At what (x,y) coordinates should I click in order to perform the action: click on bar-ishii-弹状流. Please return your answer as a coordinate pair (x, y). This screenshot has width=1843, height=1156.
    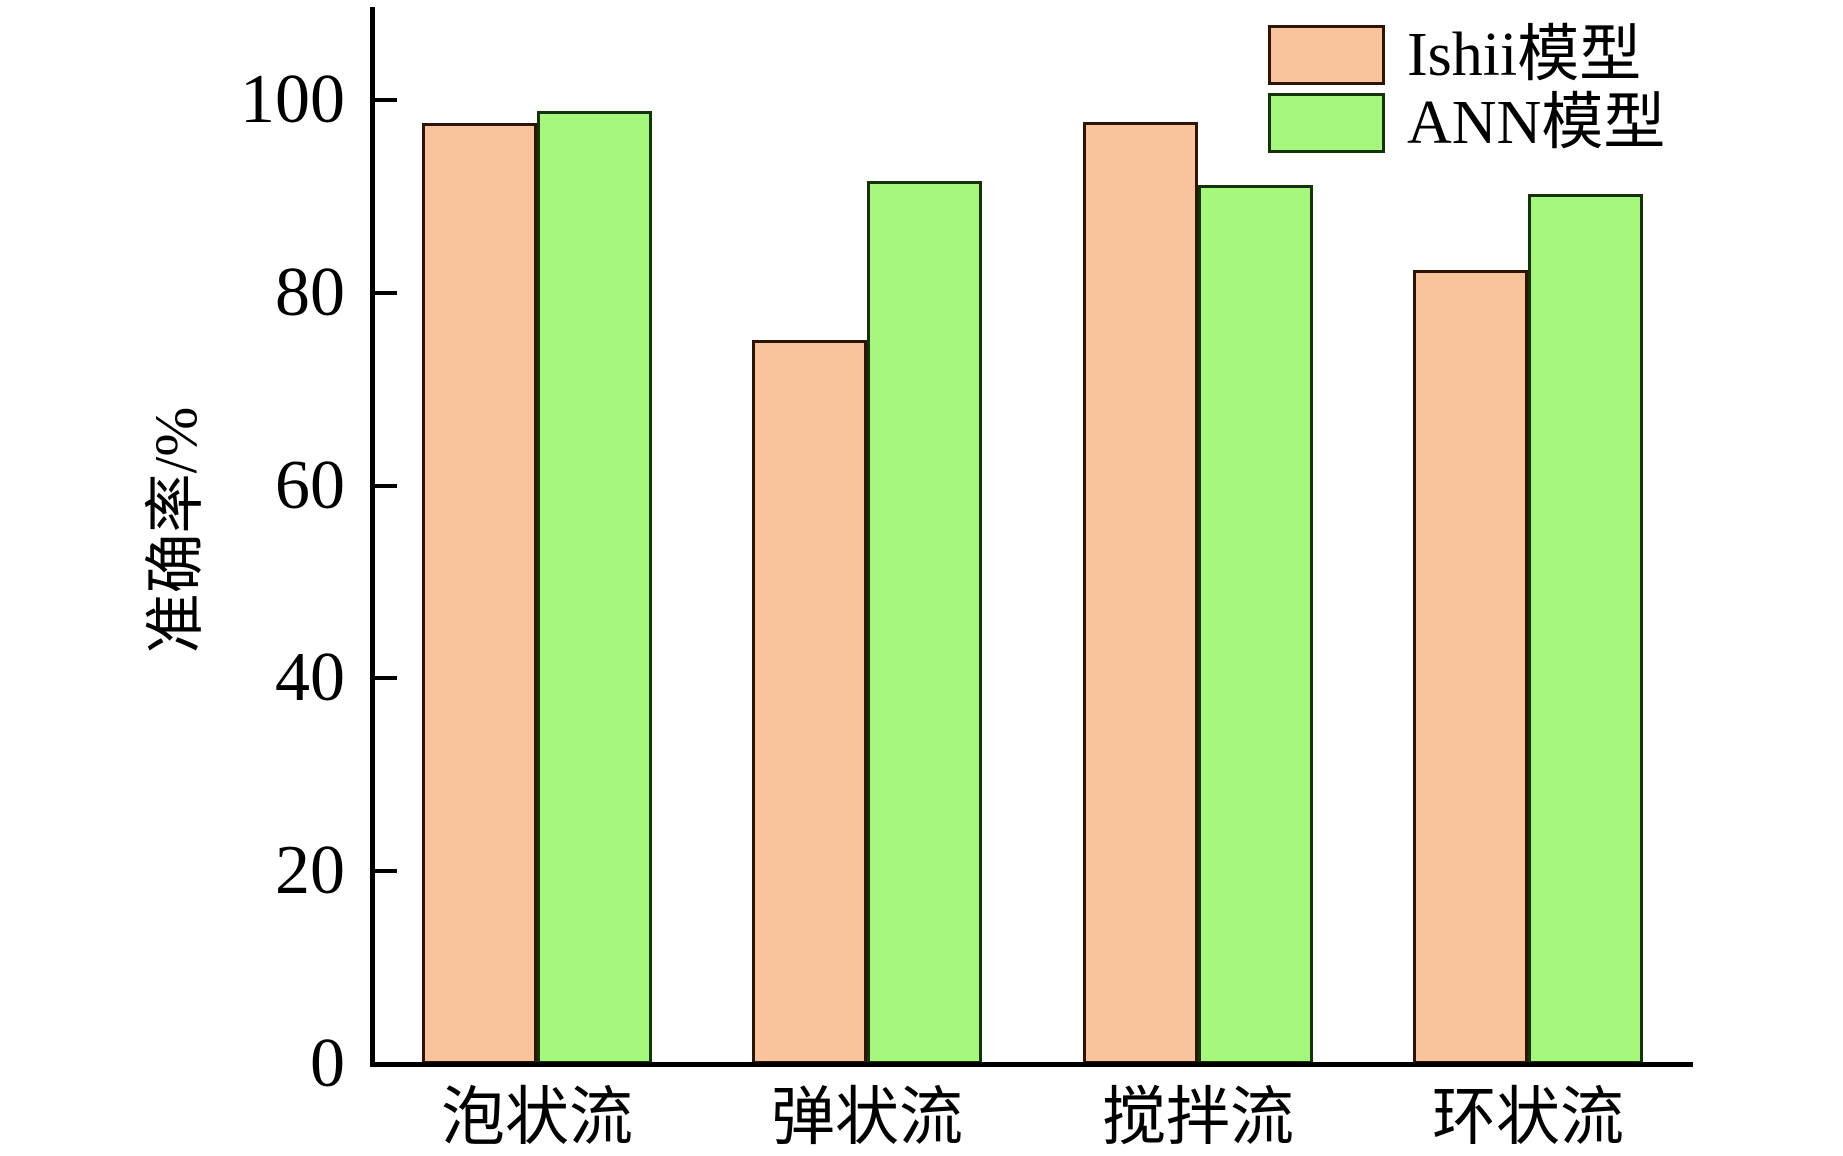
    Looking at the image, I should click on (809, 702).